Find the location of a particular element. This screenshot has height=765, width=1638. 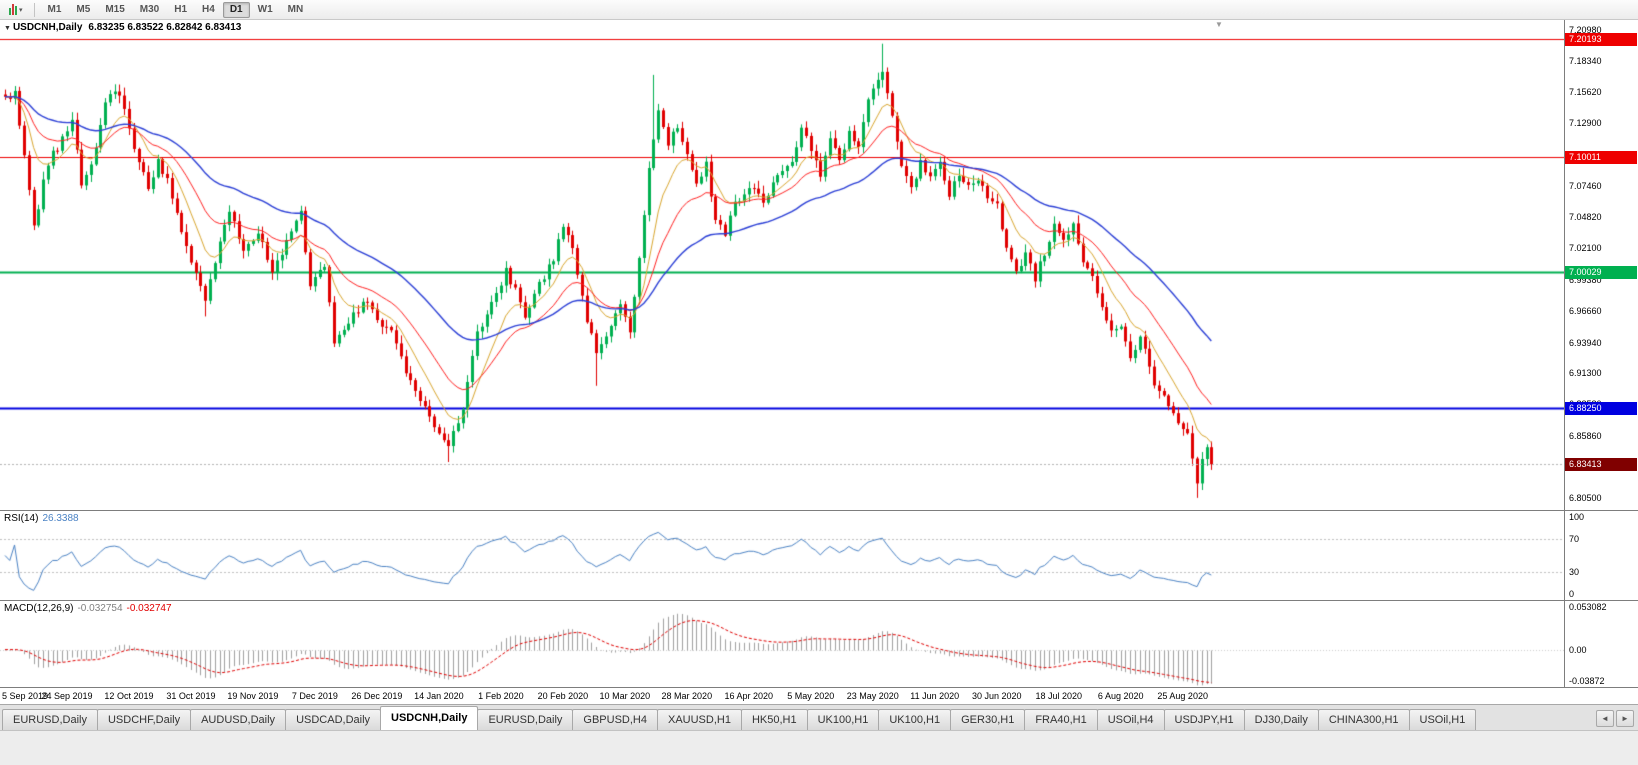

price-level-tag: 6.83413 is located at coordinates (1601, 464).